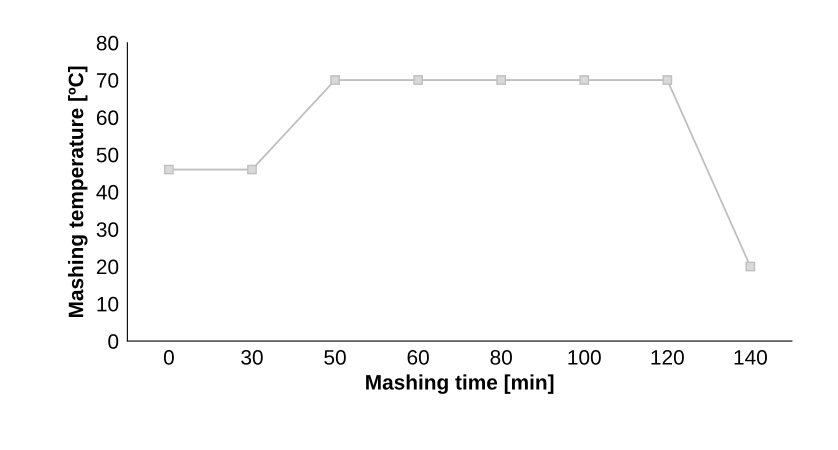  I want to click on y-tick-label: 20, so click(107, 267).